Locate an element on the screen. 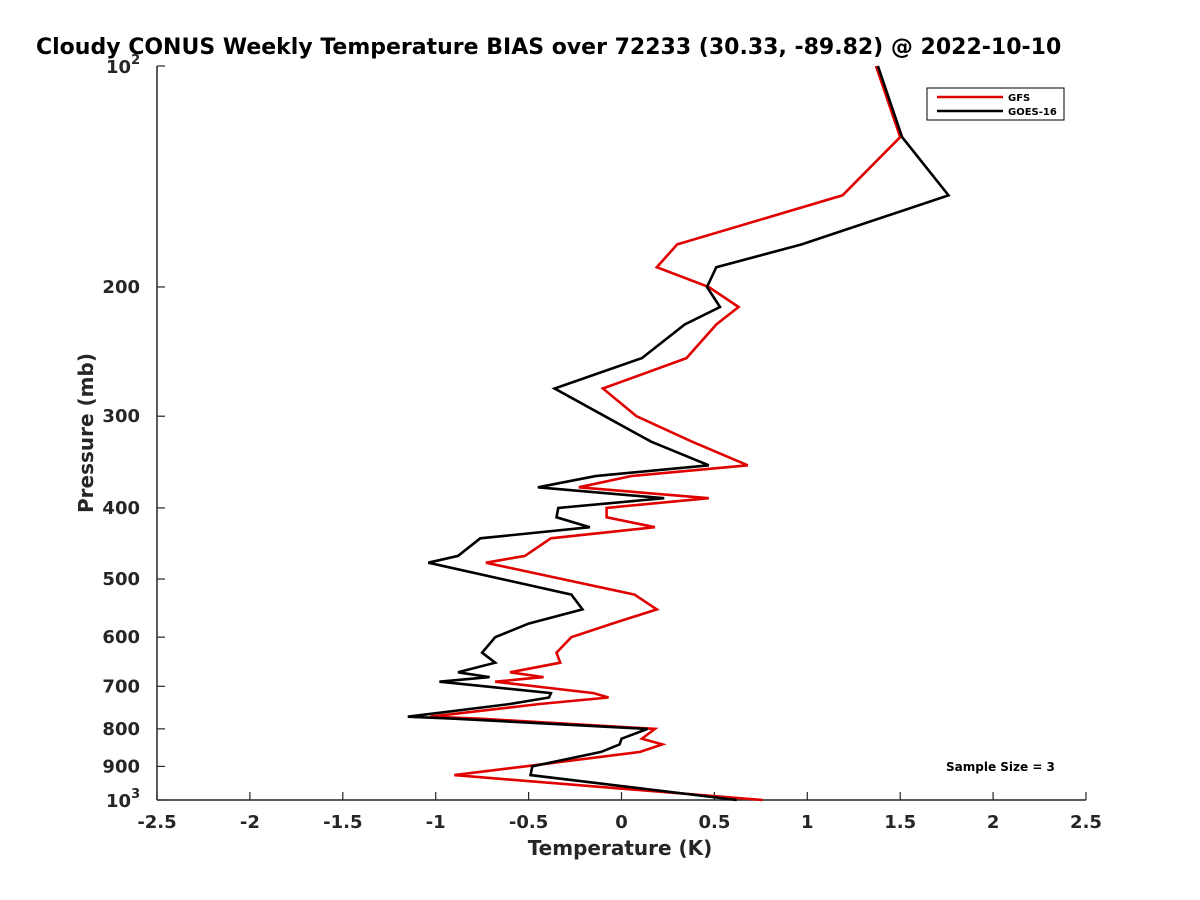  legend-box is located at coordinates (995, 104).